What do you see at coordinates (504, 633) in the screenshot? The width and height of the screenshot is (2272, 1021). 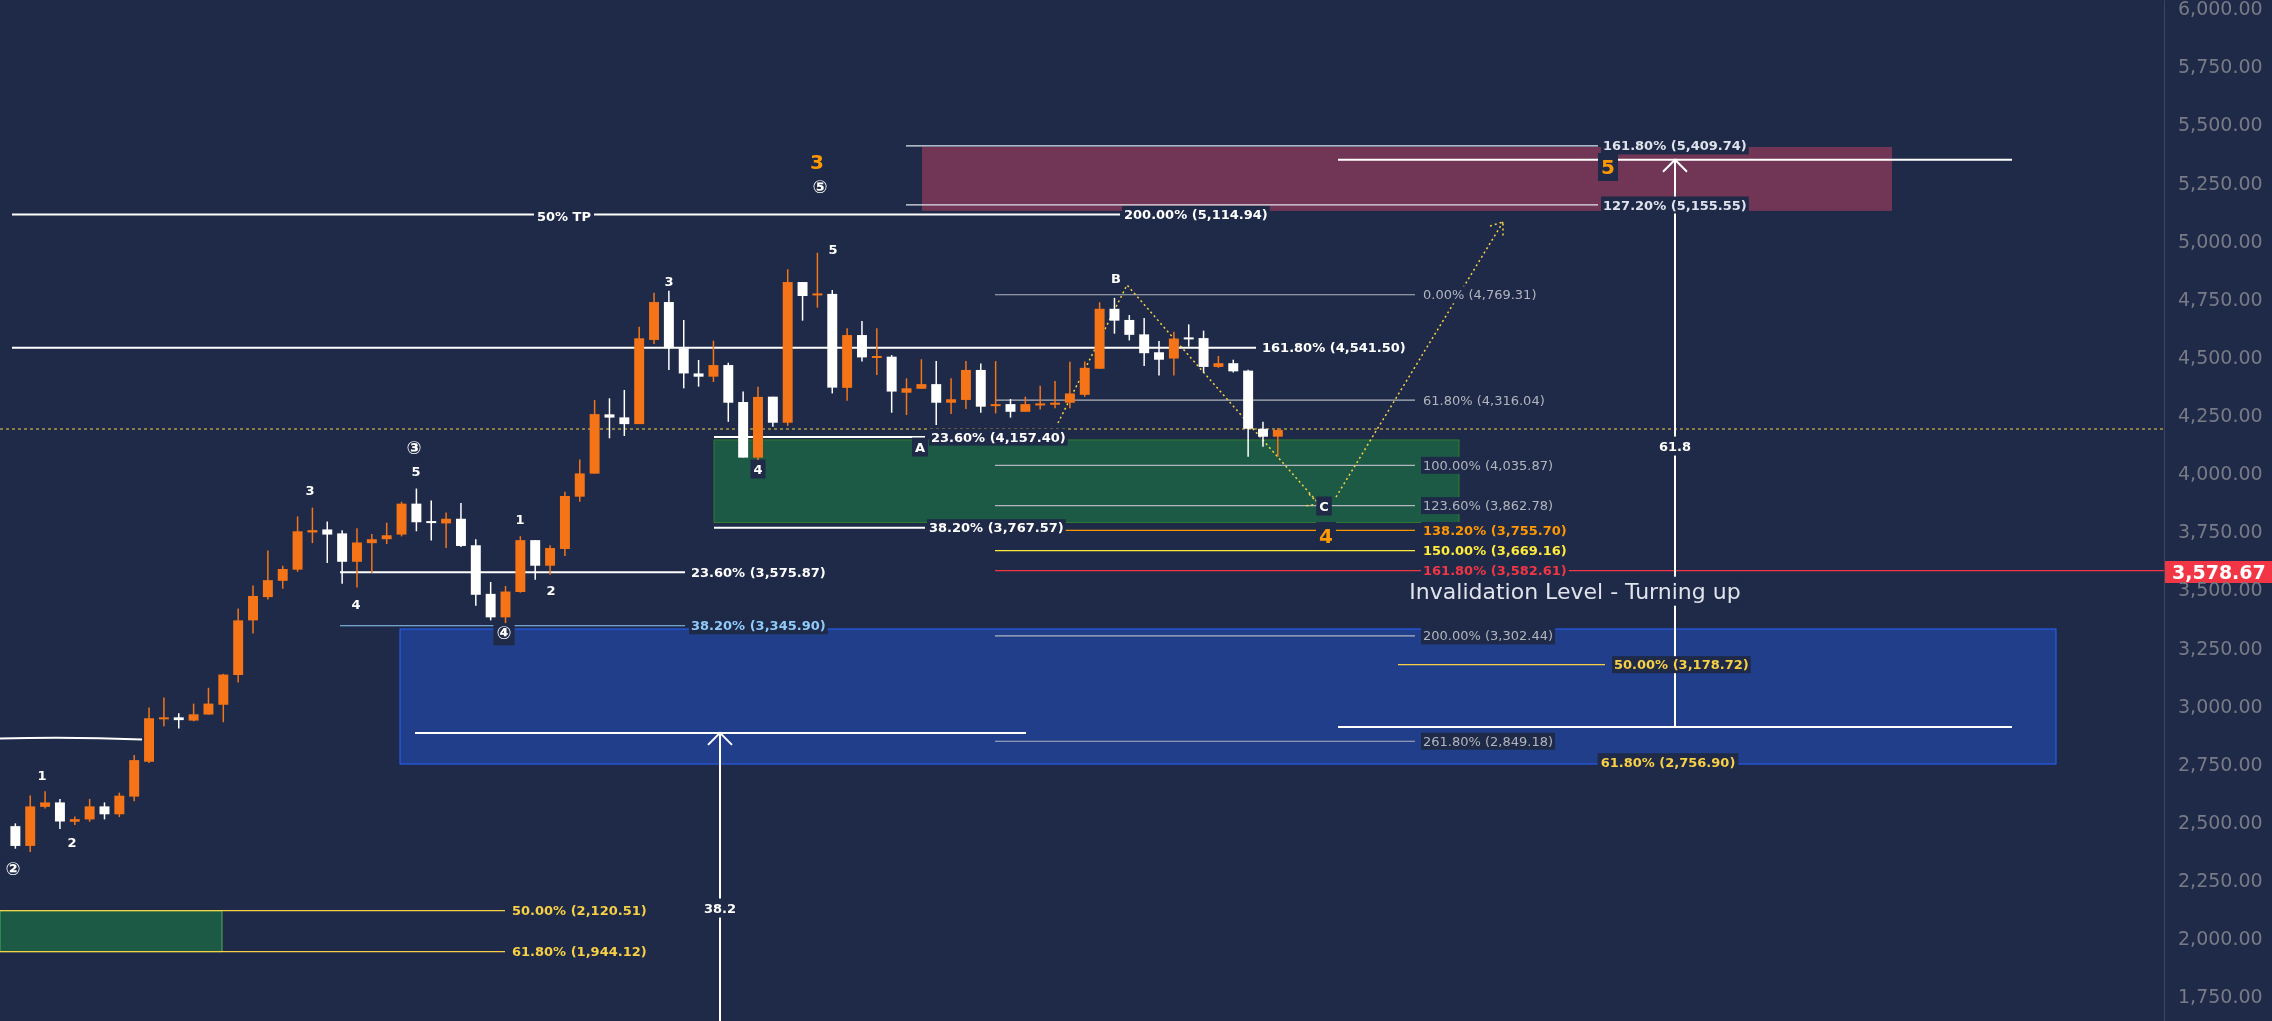 I see `annotation: ④` at bounding box center [504, 633].